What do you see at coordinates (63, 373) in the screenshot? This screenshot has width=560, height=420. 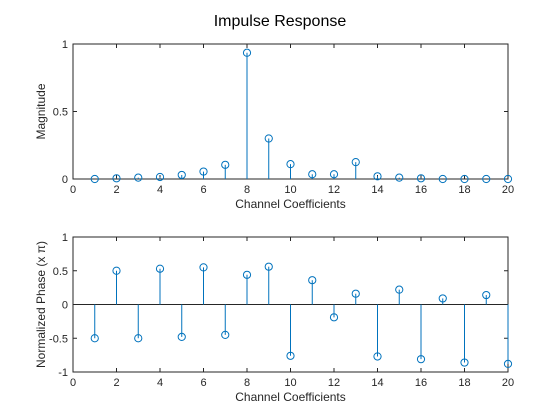 I see `y-tick-label: -1` at bounding box center [63, 373].